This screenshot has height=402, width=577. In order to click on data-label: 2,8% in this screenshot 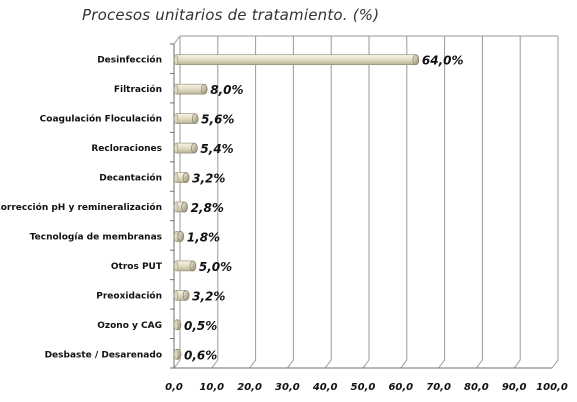, I will do `click(207, 208)`.